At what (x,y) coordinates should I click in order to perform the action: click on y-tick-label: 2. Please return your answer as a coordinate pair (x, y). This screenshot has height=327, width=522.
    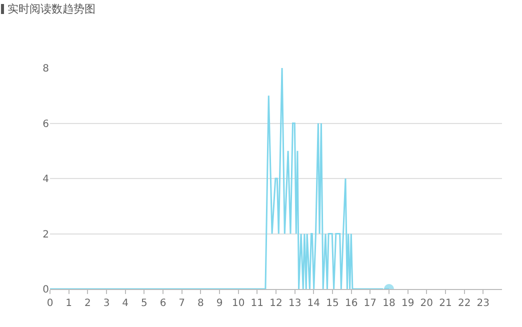
    Looking at the image, I should click on (45, 234).